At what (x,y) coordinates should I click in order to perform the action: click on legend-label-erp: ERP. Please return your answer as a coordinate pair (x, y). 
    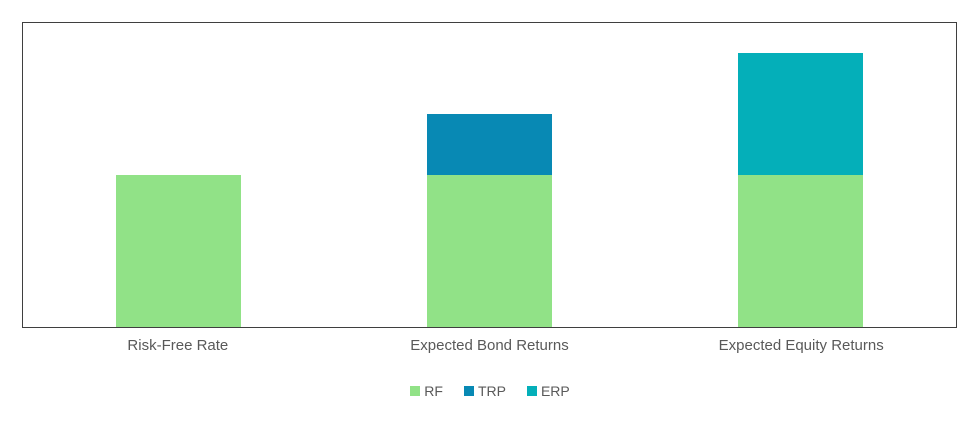
    Looking at the image, I should click on (555, 391).